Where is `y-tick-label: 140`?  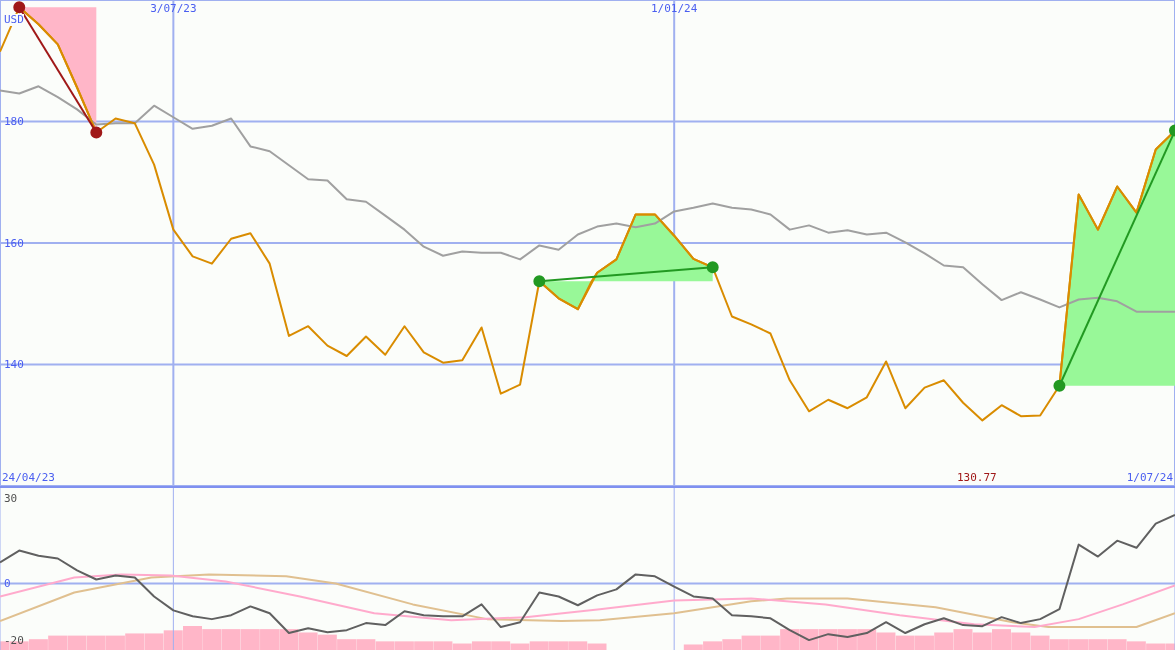
y-tick-label: 140 is located at coordinates (14, 365).